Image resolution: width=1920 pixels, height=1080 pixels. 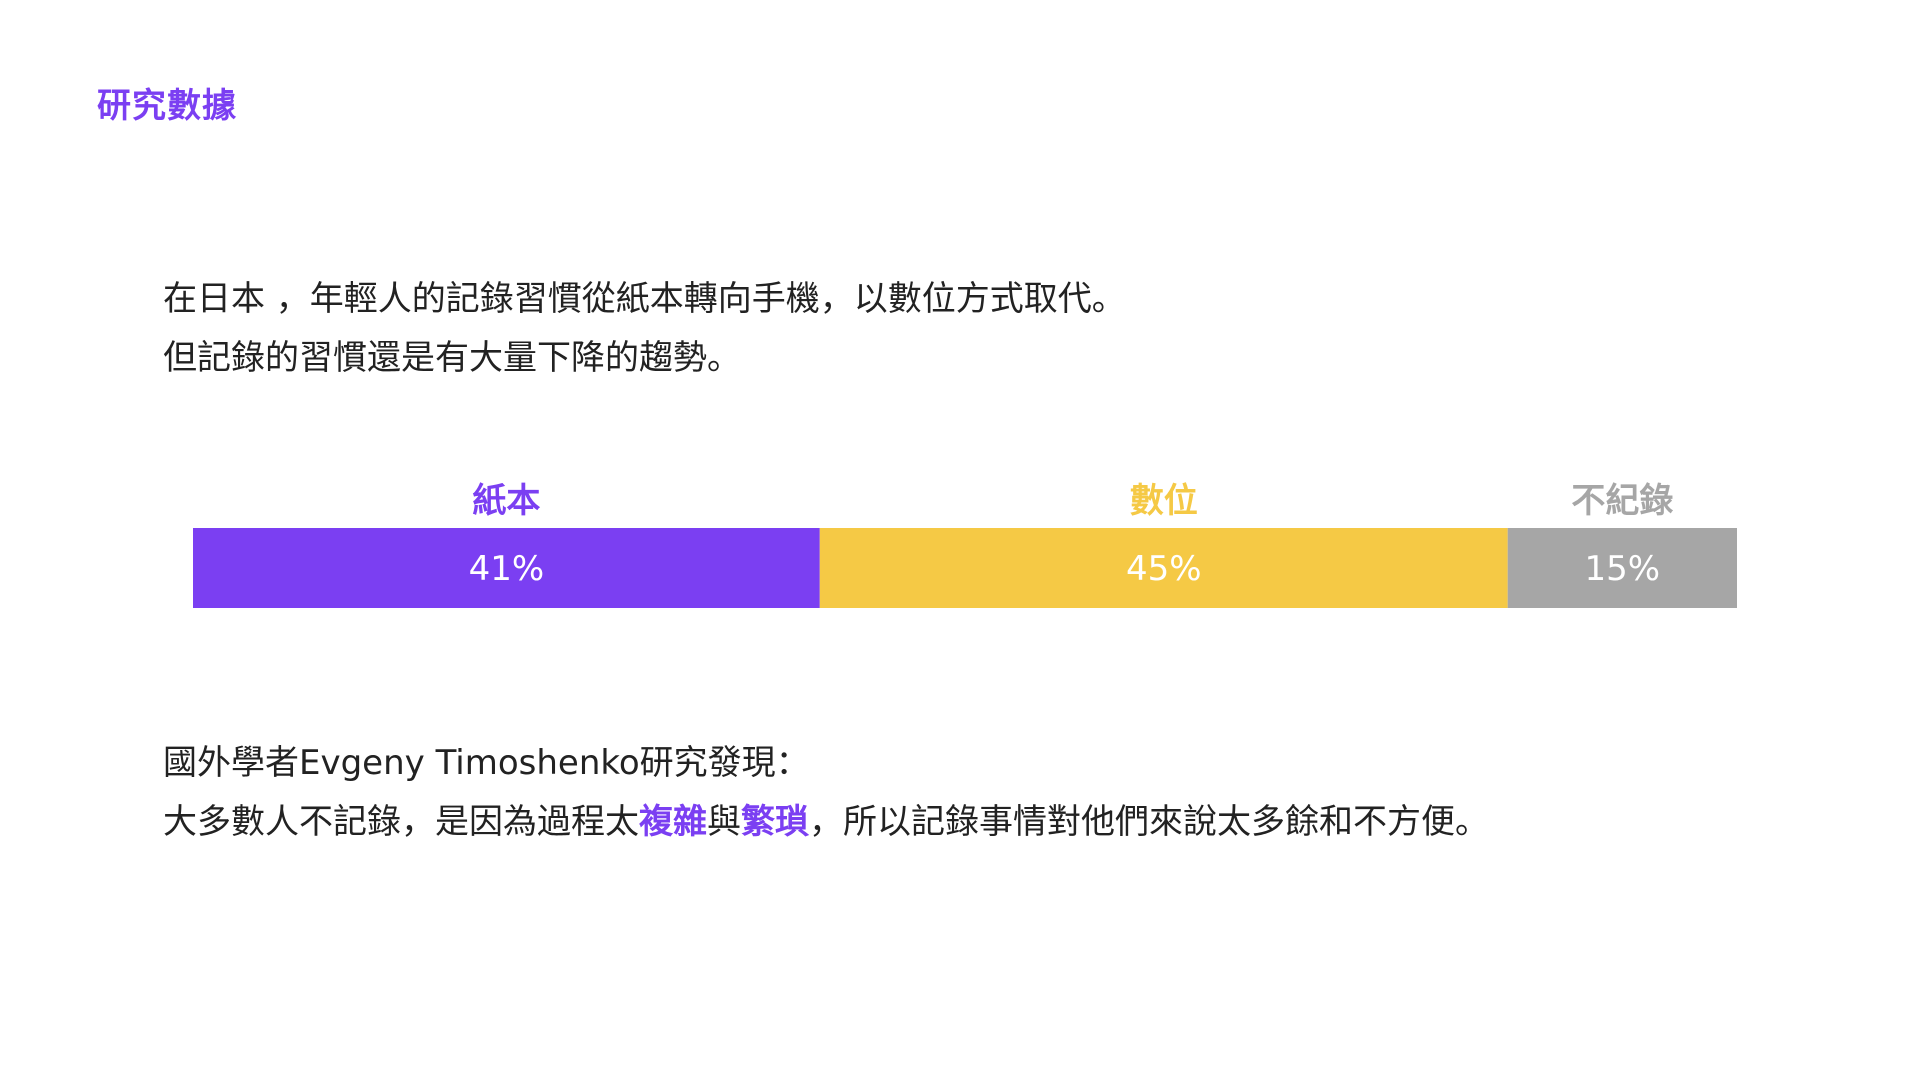 What do you see at coordinates (775, 822) in the screenshot?
I see `highlight-tedious: 繁瑣` at bounding box center [775, 822].